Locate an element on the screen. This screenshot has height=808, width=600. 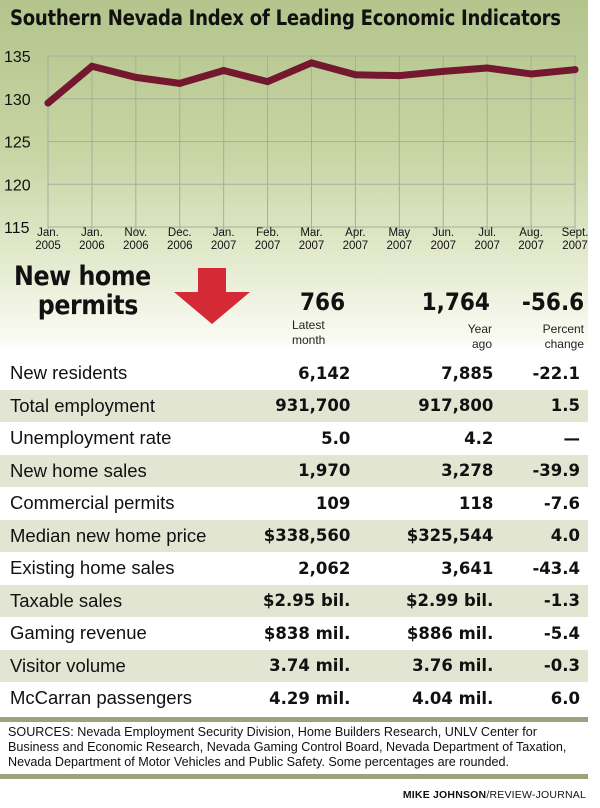
table-row: New residents 6,142 7,885 -22.1 is located at coordinates (294, 373).